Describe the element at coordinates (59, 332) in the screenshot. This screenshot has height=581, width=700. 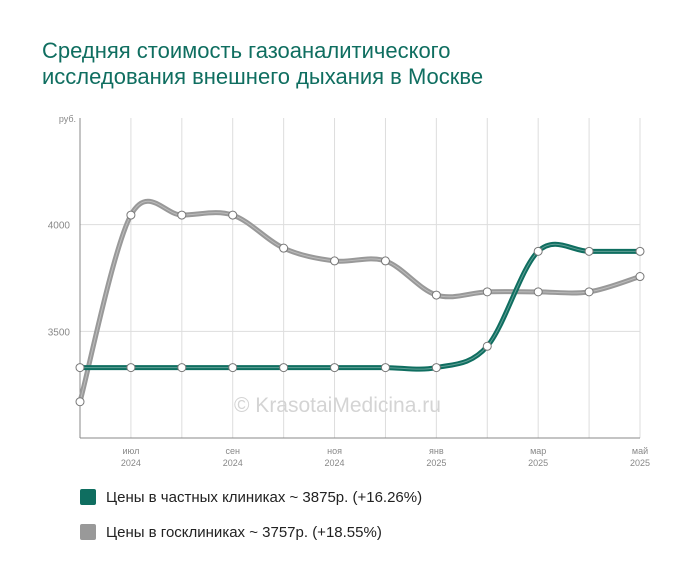
I see `y-tick-label: 3500` at that location.